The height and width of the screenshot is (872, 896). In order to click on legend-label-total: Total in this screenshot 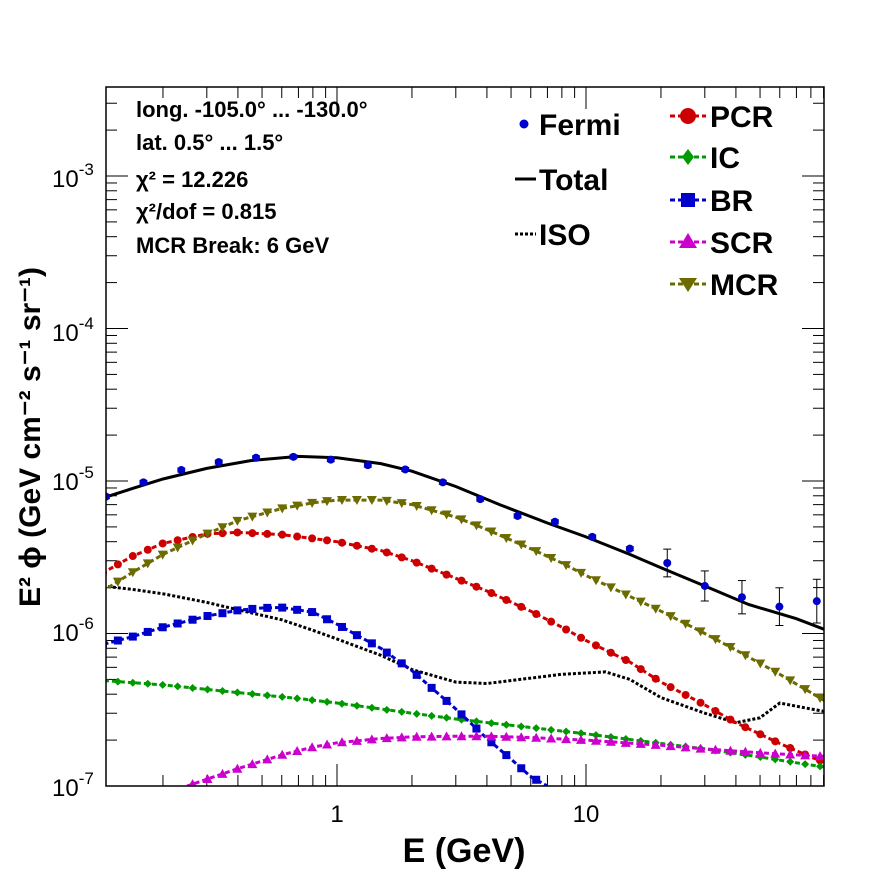, I will do `click(573, 180)`.